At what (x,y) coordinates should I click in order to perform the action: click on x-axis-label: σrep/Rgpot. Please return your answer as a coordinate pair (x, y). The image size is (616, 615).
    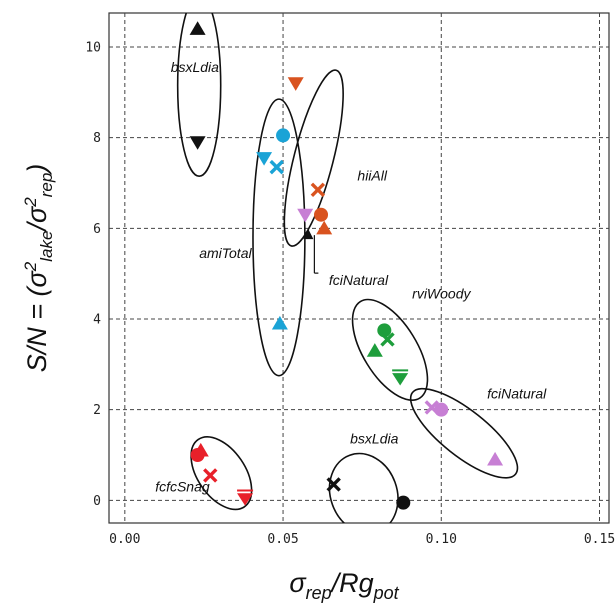
    Looking at the image, I should click on (344, 585).